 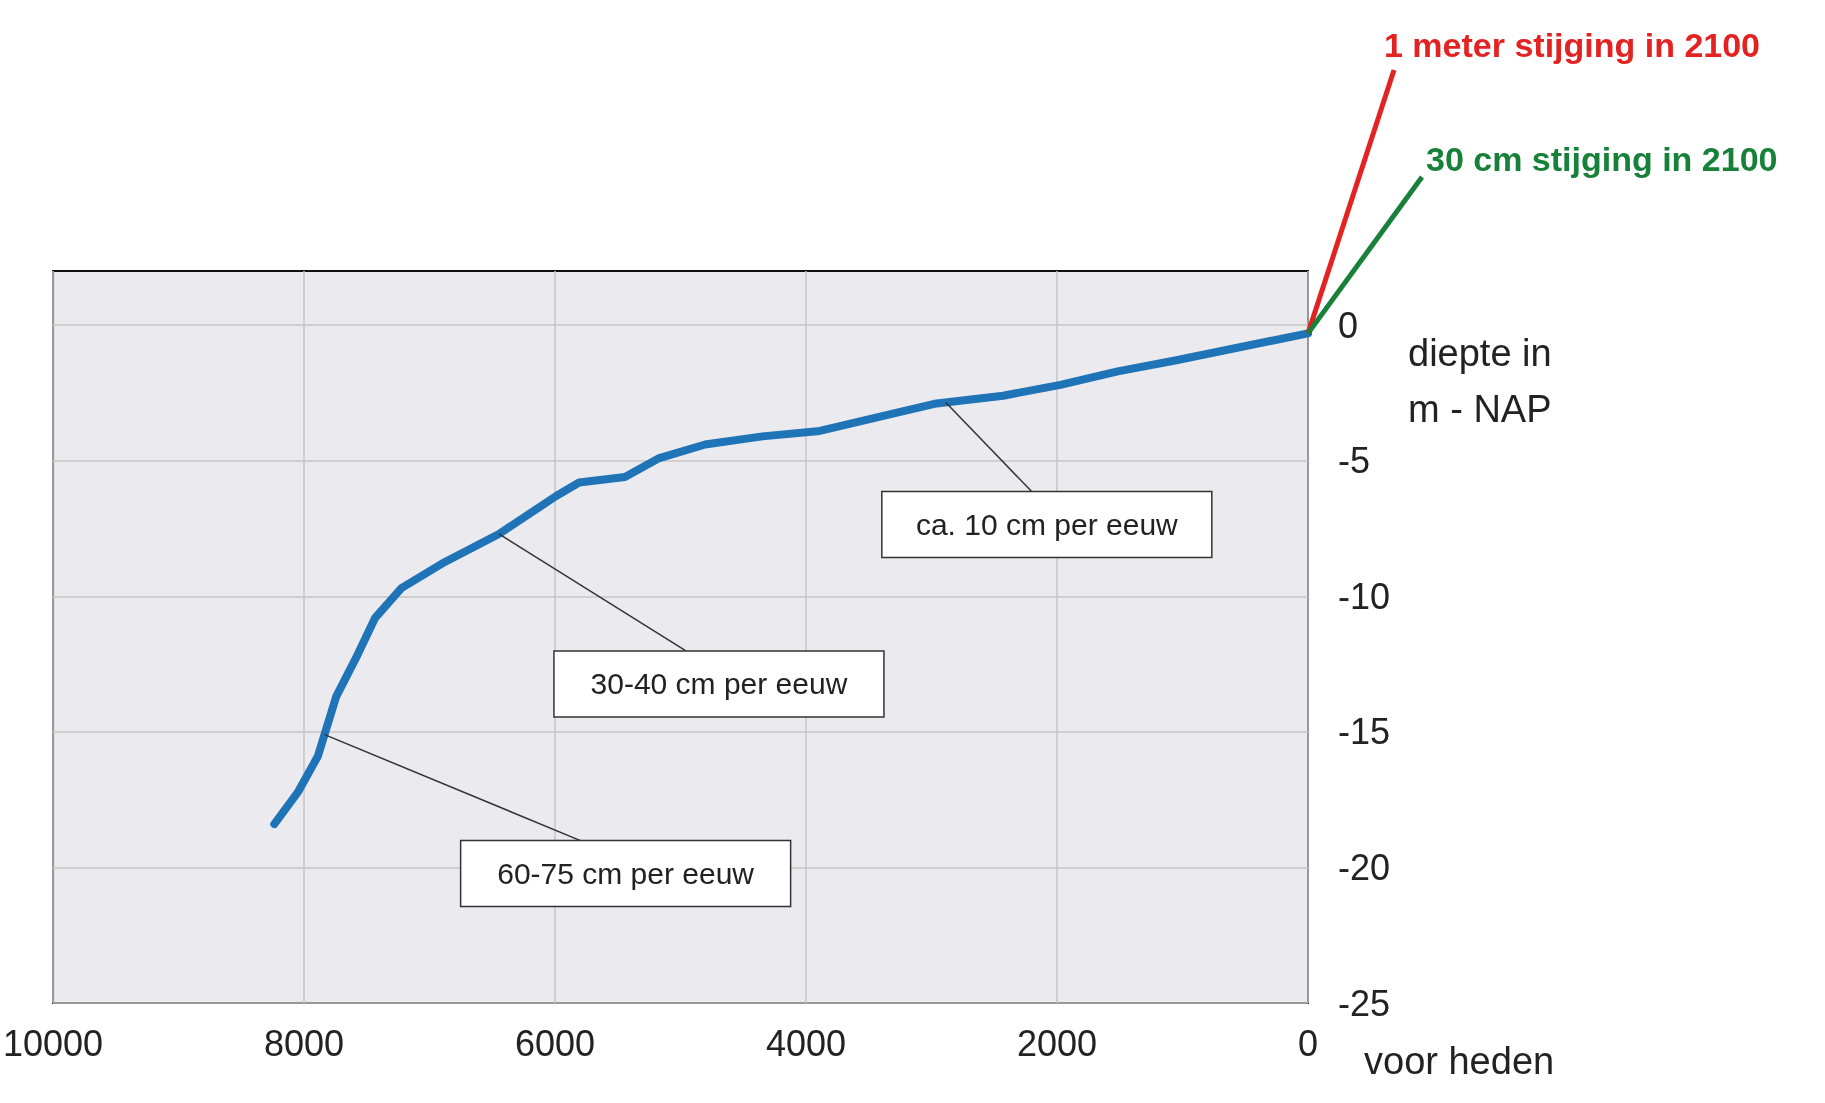 What do you see at coordinates (1602, 159) in the screenshot?
I see `annotation: 30 cm stijging in 2100` at bounding box center [1602, 159].